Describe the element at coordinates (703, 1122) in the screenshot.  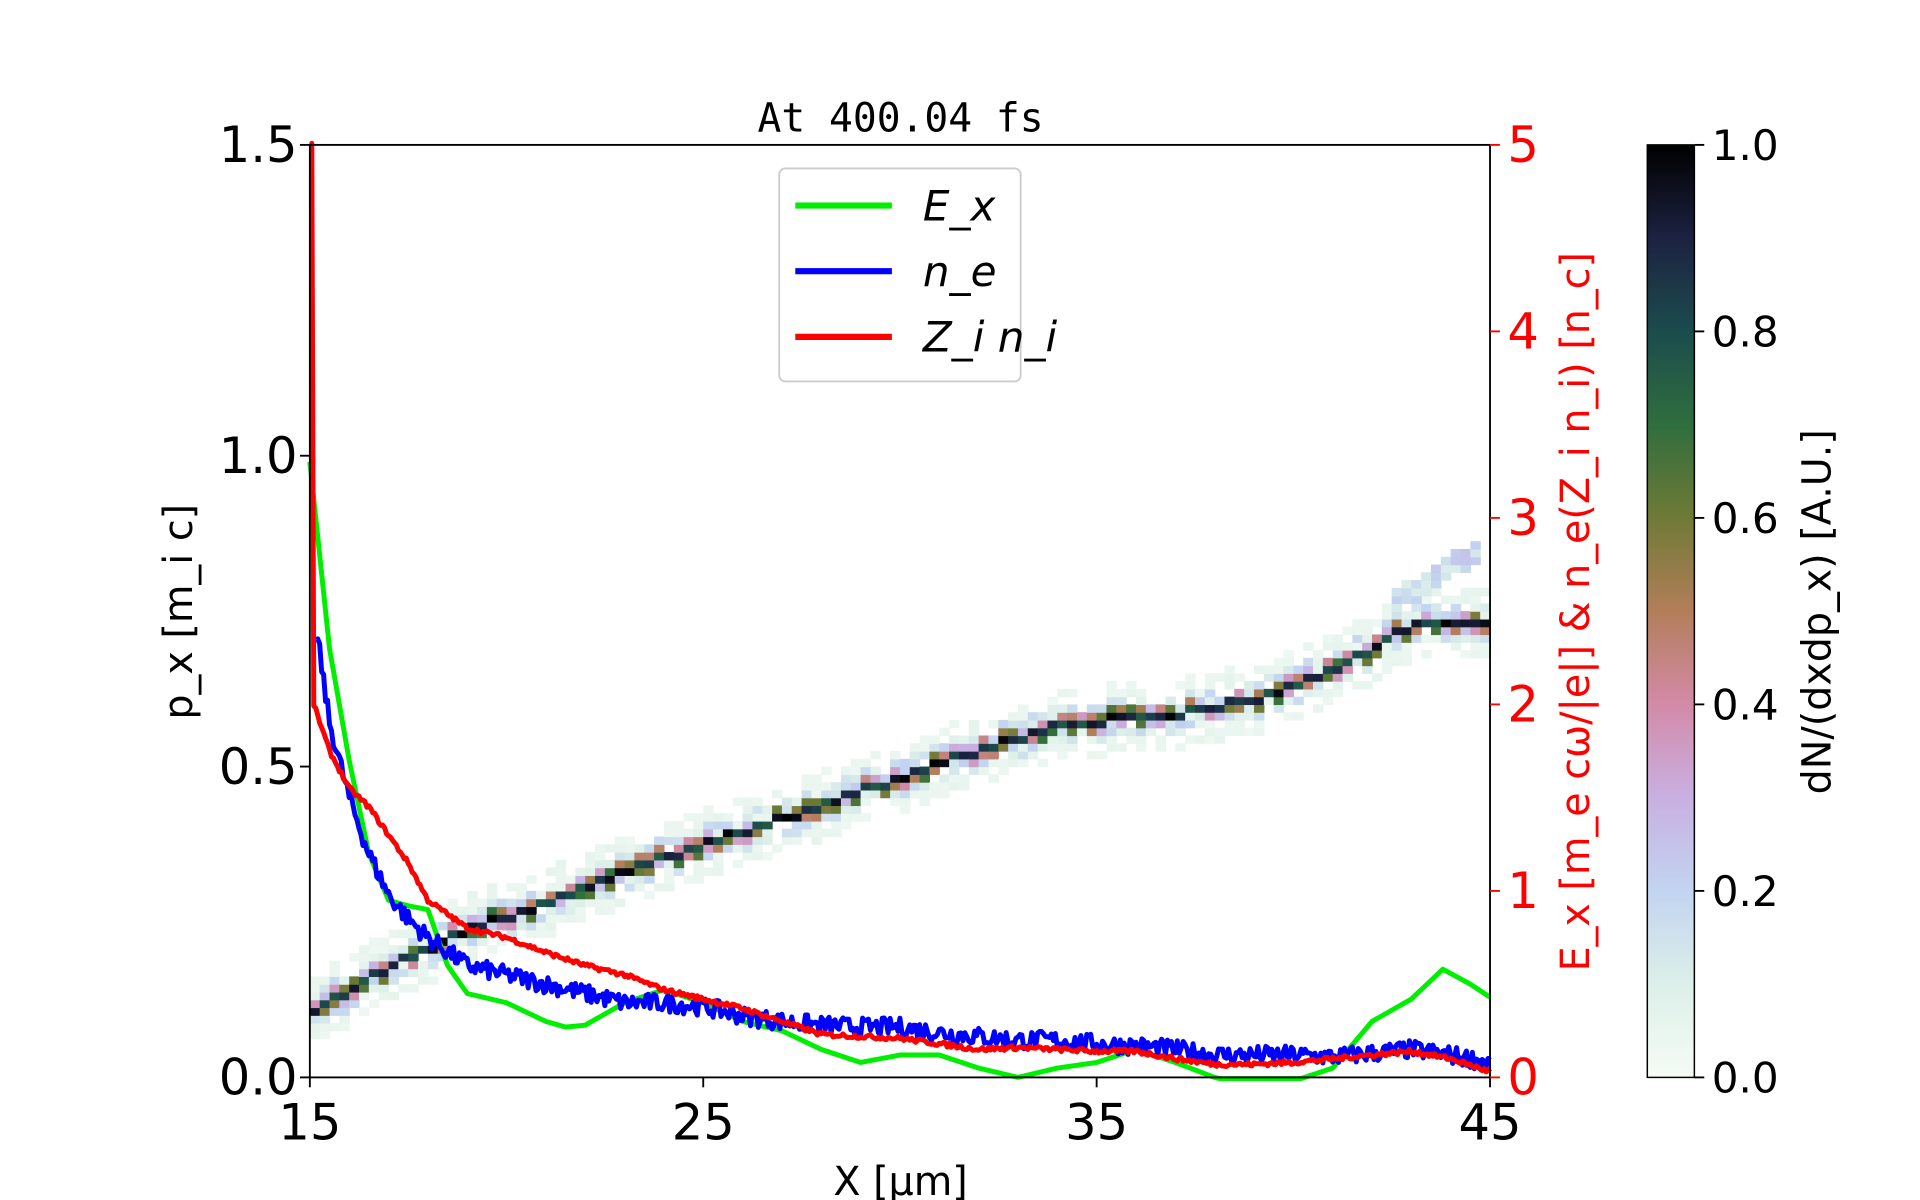
I see `x-tick-label: 25` at that location.